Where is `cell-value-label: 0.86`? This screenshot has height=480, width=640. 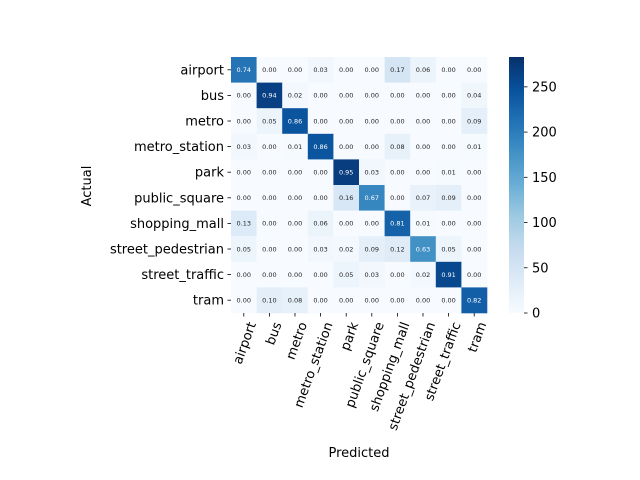
cell-value-label: 0.86 is located at coordinates (320, 147).